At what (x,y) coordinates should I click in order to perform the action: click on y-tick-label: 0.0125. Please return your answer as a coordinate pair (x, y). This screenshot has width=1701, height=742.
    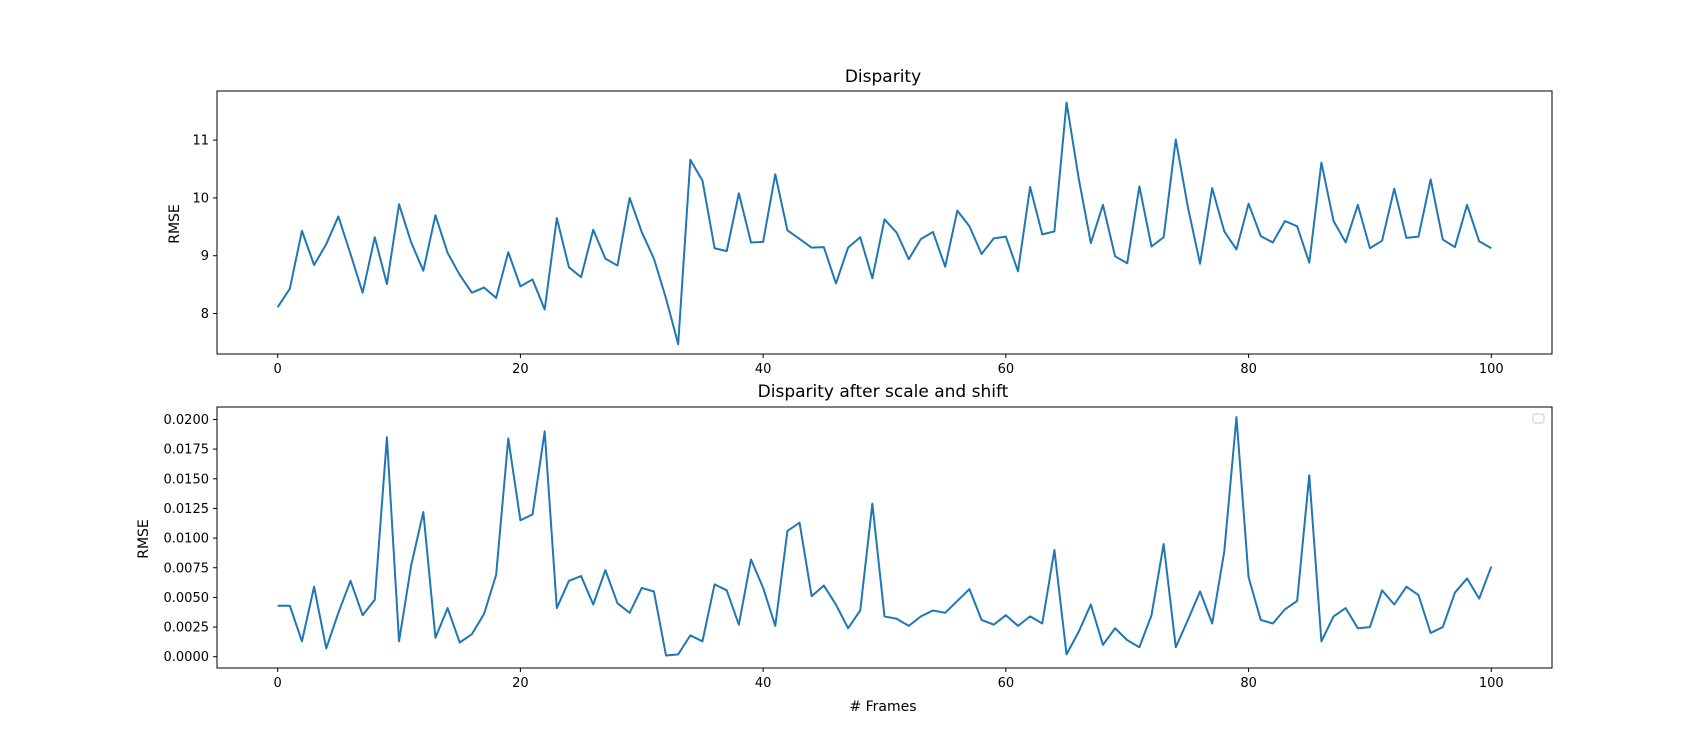
    Looking at the image, I should click on (187, 509).